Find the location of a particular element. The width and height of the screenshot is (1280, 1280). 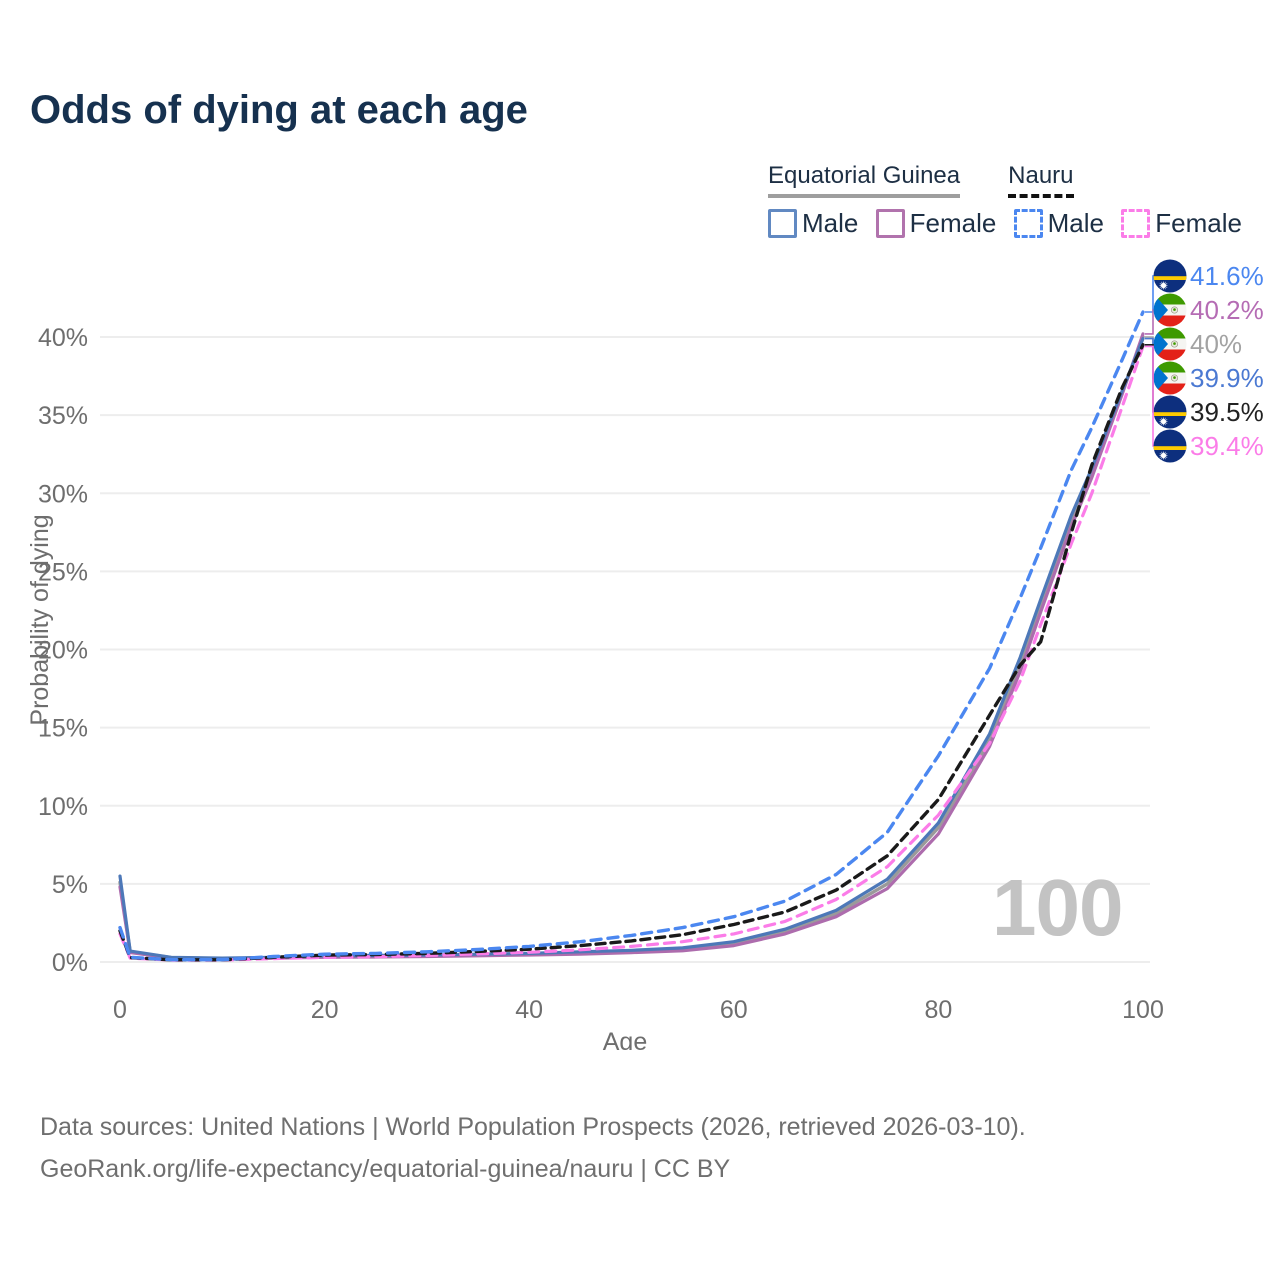

x-tick-label: 40 is located at coordinates (529, 1010).